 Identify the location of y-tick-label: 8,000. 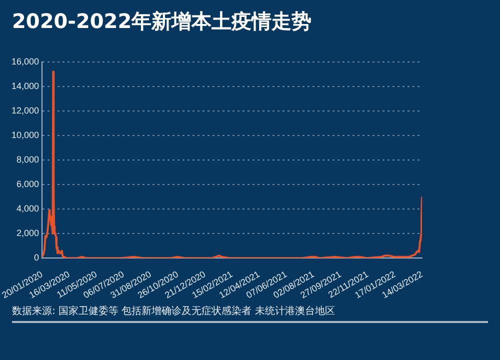
(28, 159).